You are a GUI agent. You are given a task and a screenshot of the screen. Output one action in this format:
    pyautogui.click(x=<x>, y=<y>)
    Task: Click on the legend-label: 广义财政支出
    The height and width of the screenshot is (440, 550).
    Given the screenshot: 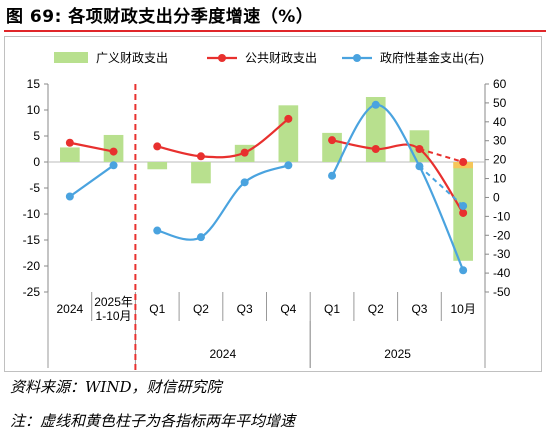 What is the action you would take?
    pyautogui.click(x=132, y=58)
    